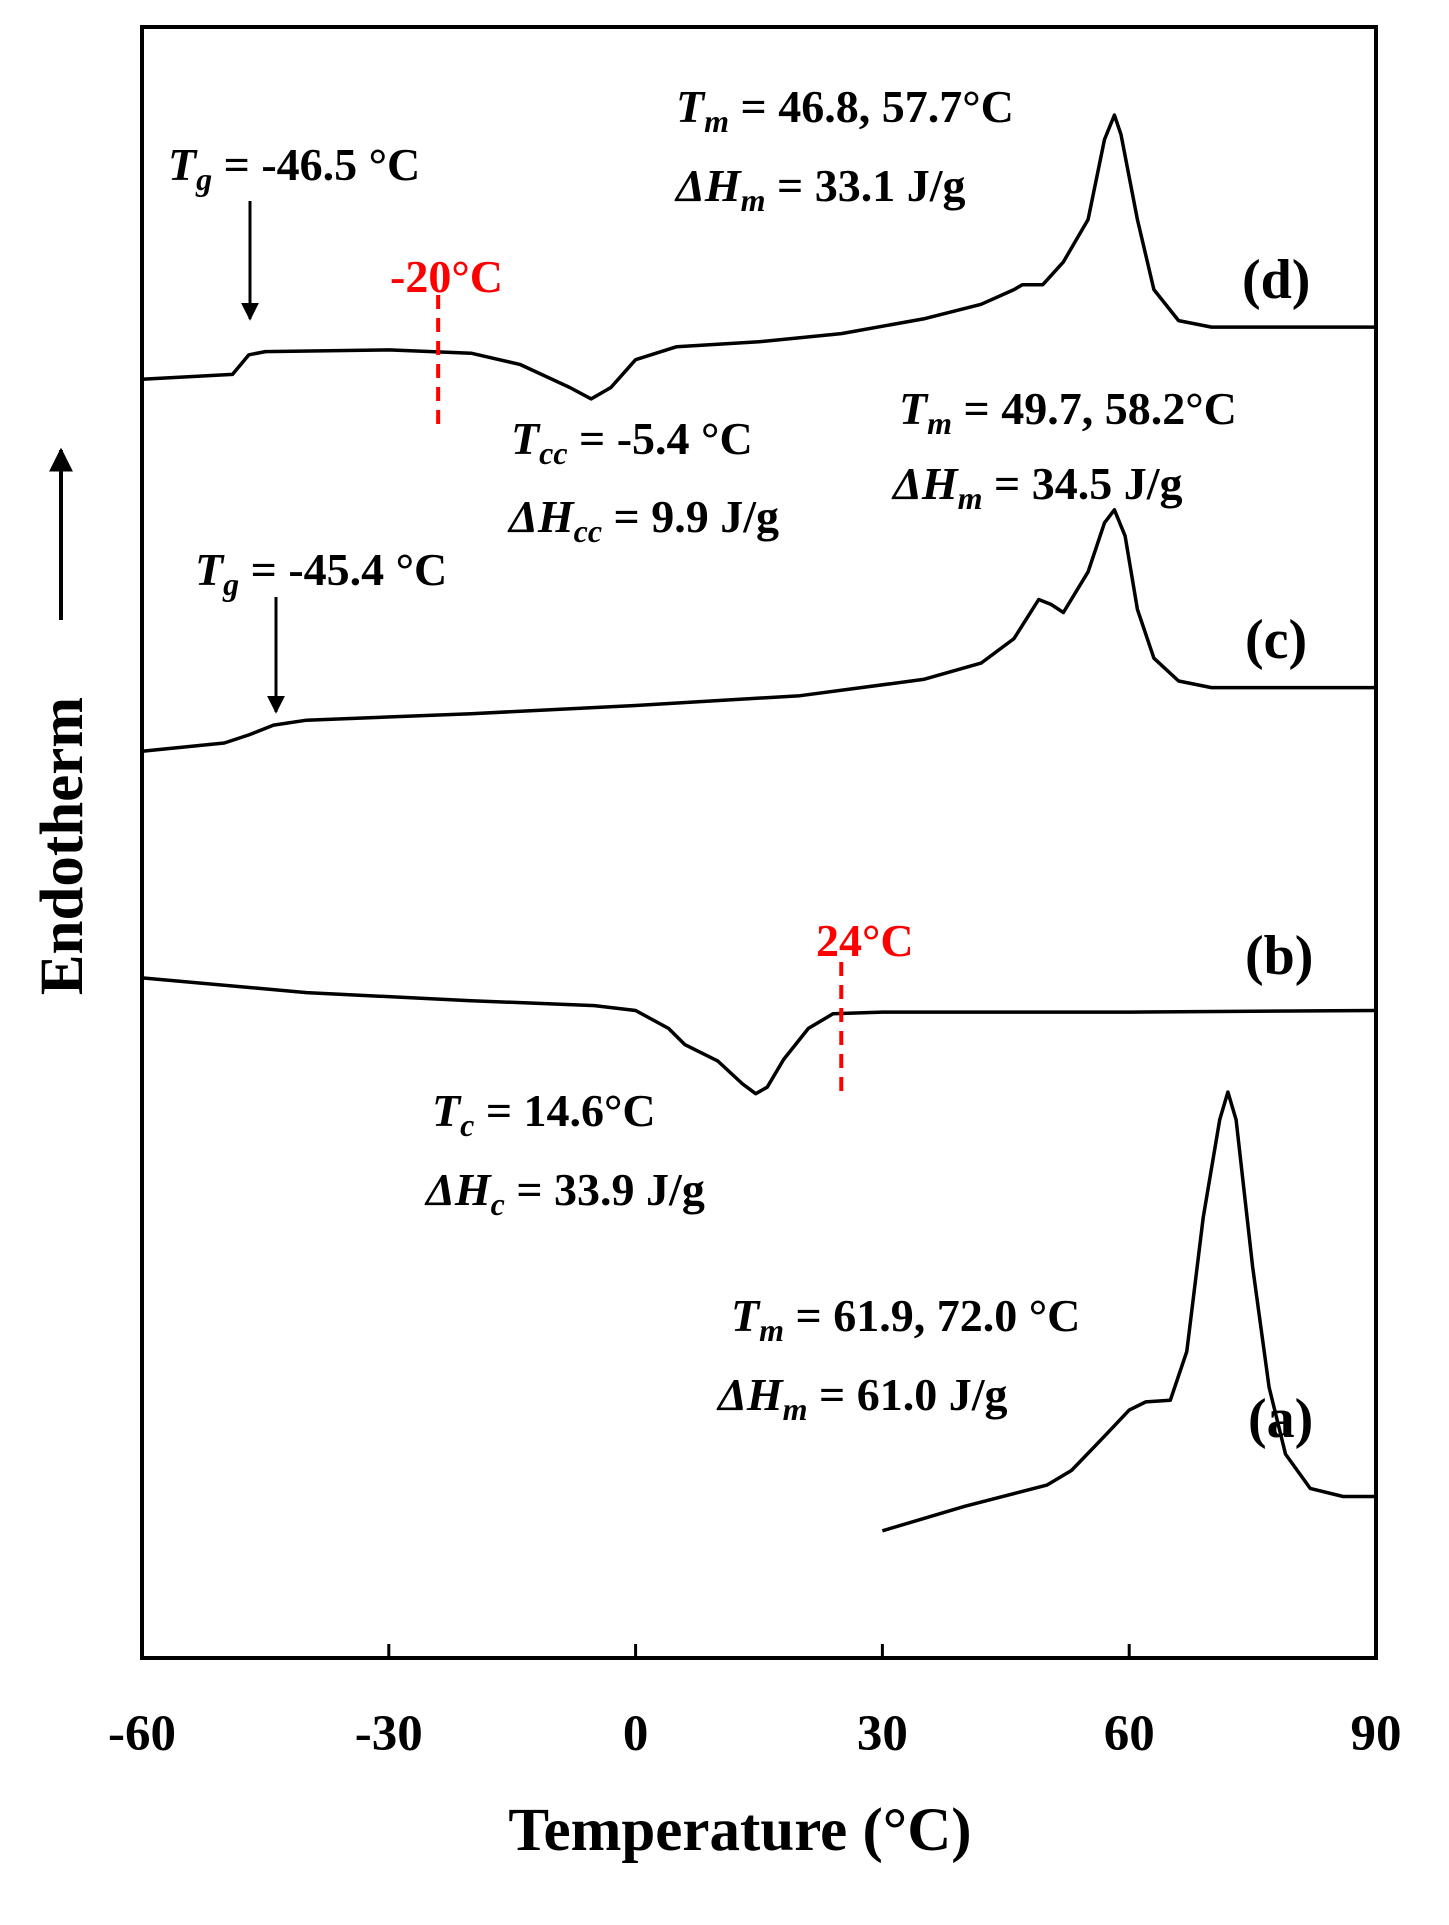 This screenshot has height=1925, width=1449. I want to click on annotation: ΔHc = 33.9 J/g, so click(564, 1193).